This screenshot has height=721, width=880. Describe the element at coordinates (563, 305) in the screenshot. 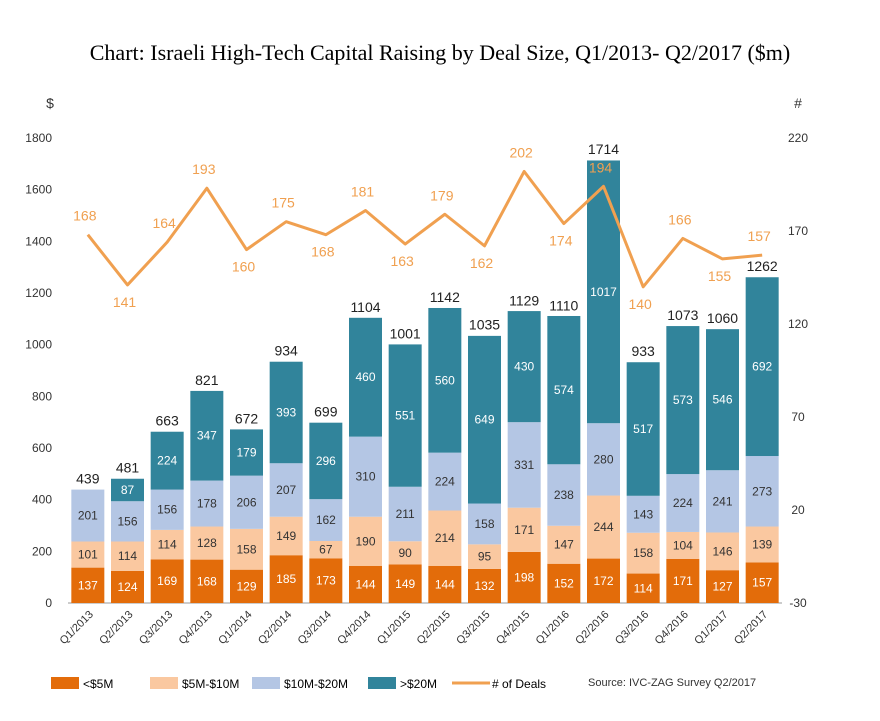

I see `bar-total-label: 1110` at that location.